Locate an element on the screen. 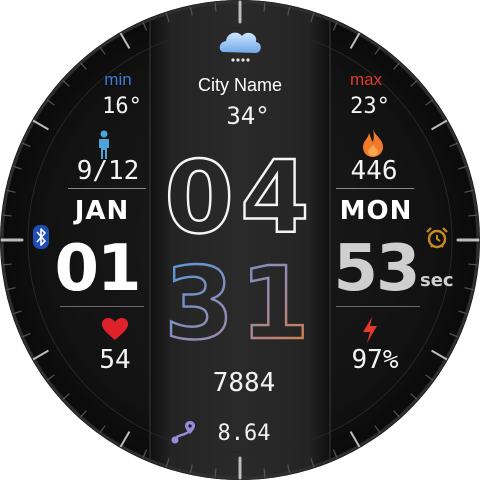 The width and height of the screenshot is (480, 480). min-label: min is located at coordinates (118, 79).